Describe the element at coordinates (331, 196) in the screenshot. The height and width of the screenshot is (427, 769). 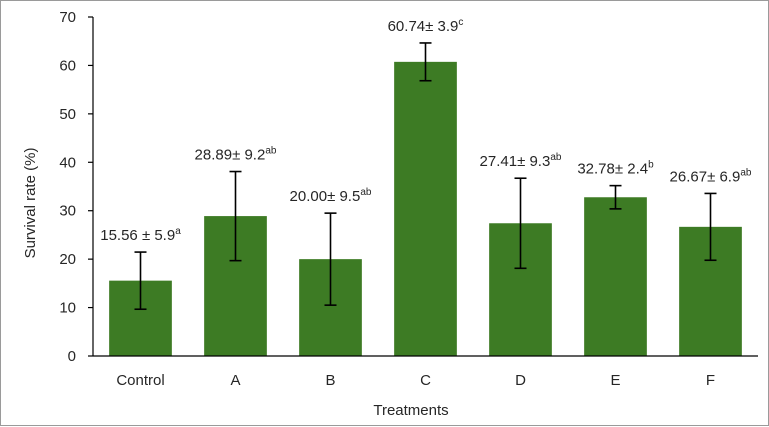
I see `data-label: 20.00± 9.5ab` at that location.